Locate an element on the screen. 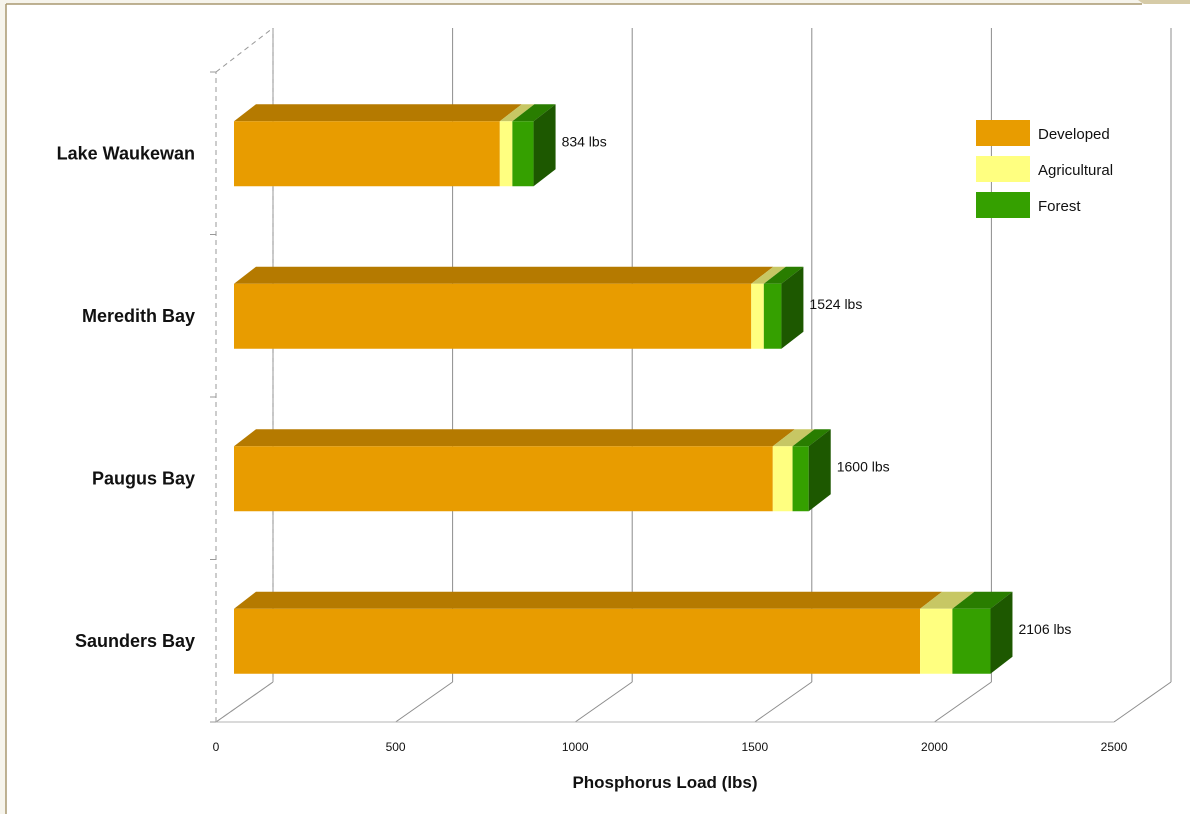  category-label: Lake Waukewan is located at coordinates (126, 153).